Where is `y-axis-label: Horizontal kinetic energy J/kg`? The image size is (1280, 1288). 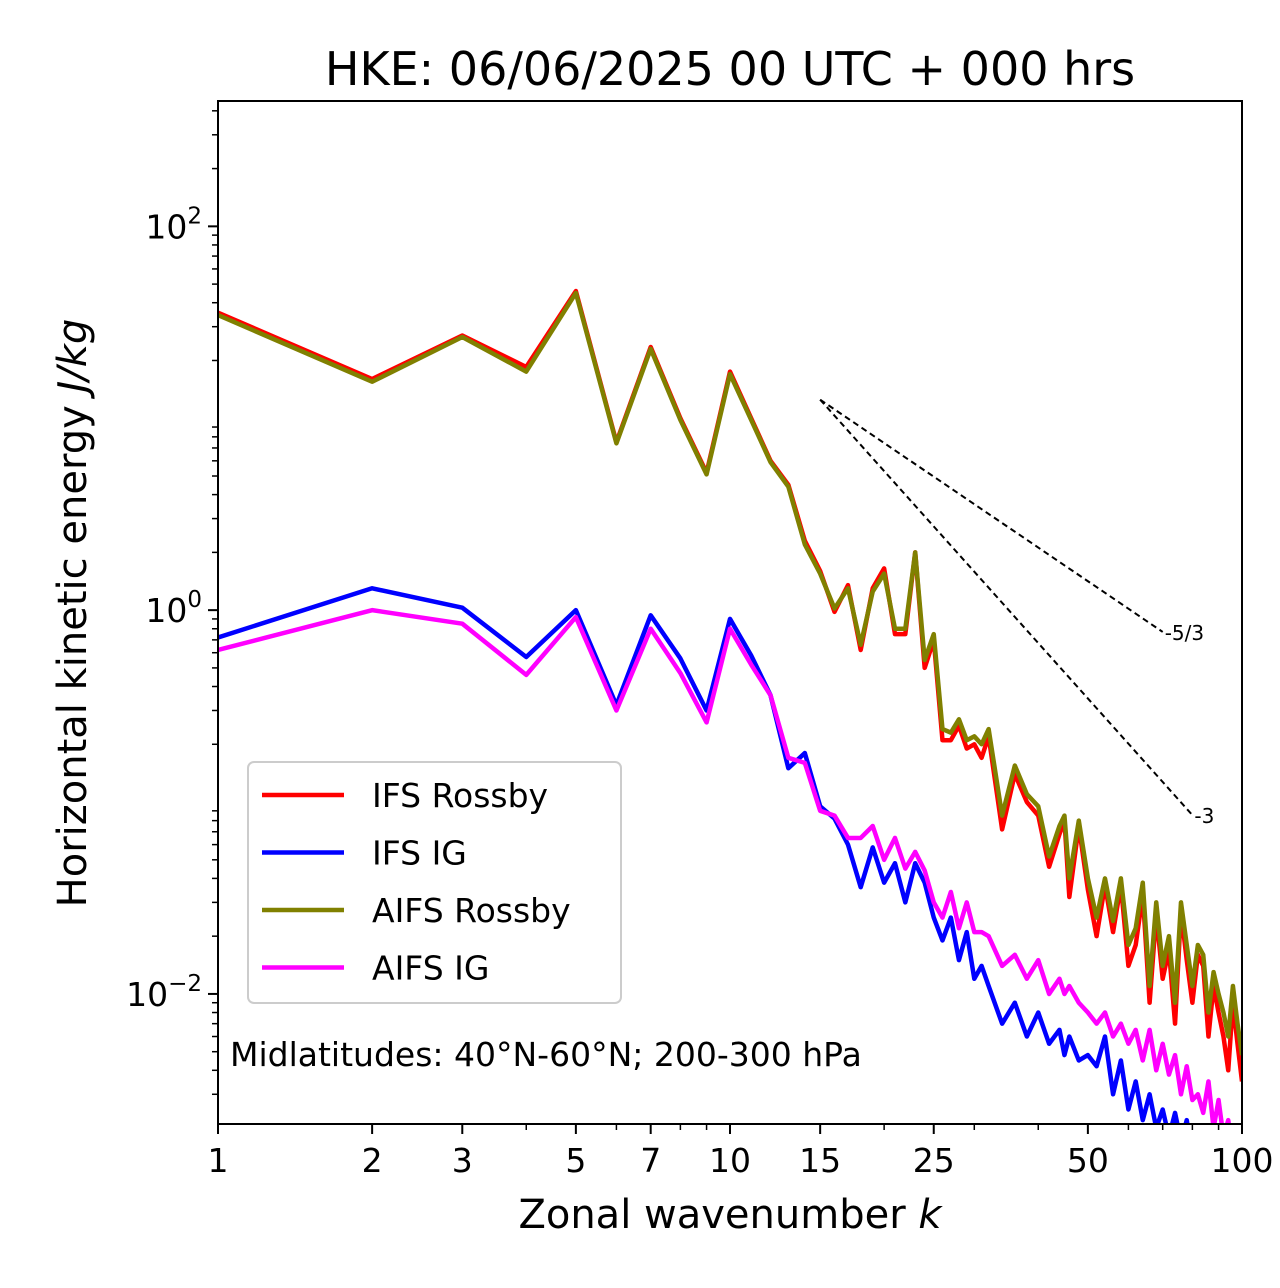 y-axis-label: Horizontal kinetic energy J/kg is located at coordinates (73, 613).